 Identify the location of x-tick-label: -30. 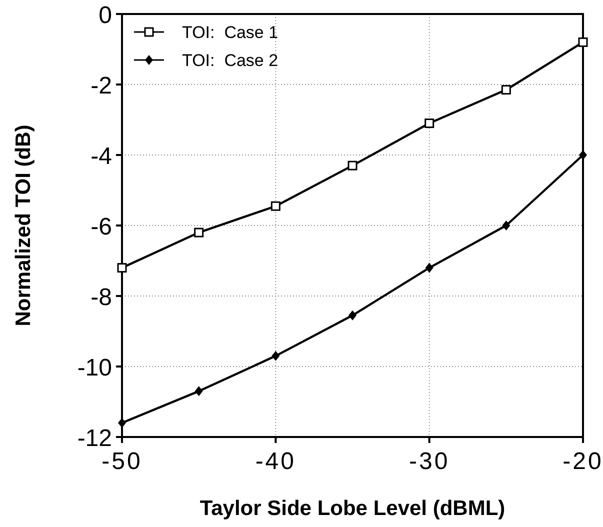
(429, 461).